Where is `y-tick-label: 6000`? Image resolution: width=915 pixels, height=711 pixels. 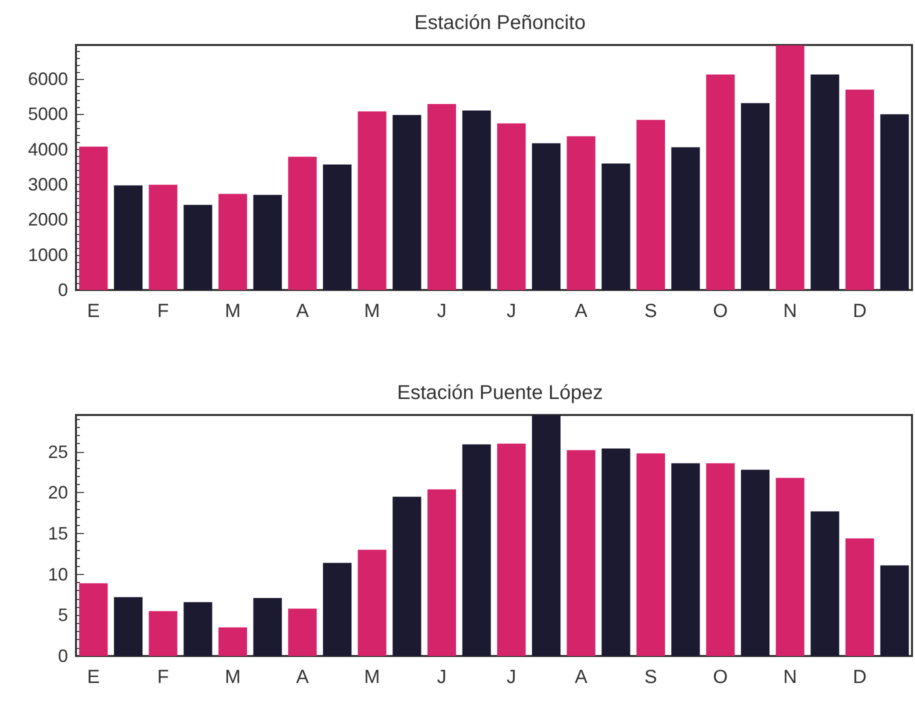 y-tick-label: 6000 is located at coordinates (48, 79).